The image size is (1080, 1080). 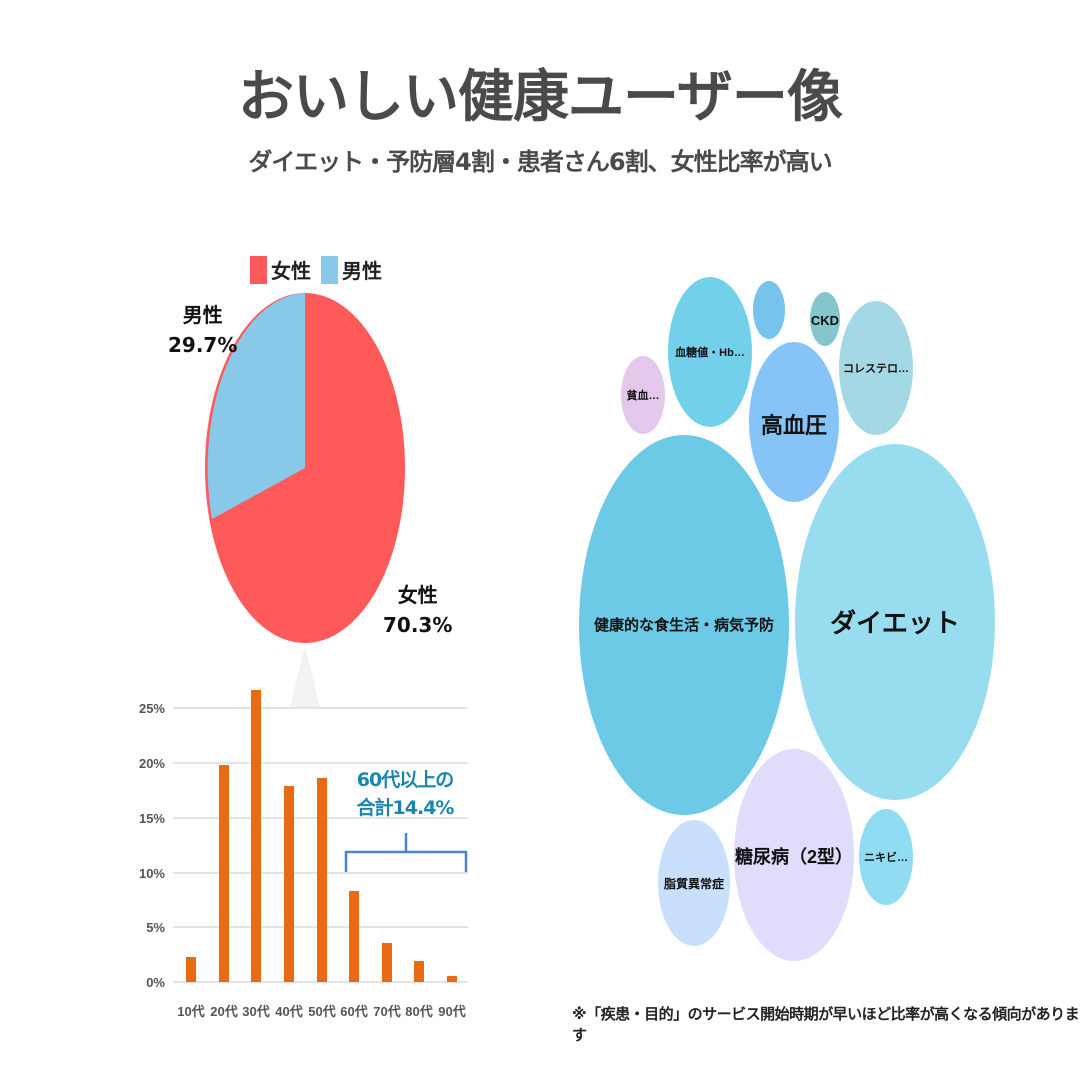 I want to click on bar-80s, so click(x=419, y=971).